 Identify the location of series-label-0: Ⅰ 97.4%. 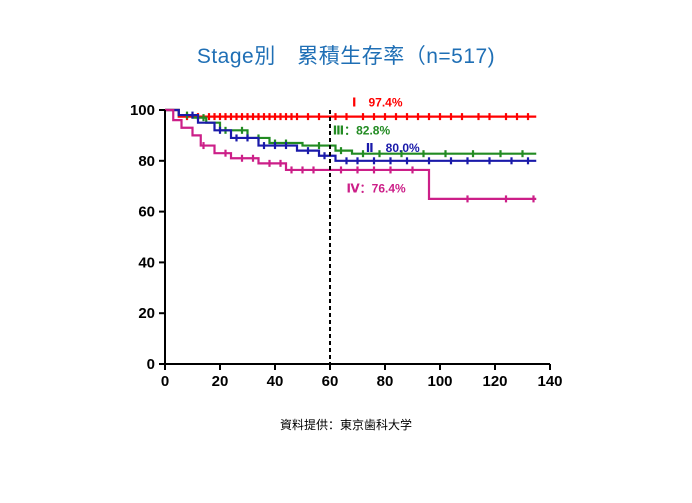
(377, 102).